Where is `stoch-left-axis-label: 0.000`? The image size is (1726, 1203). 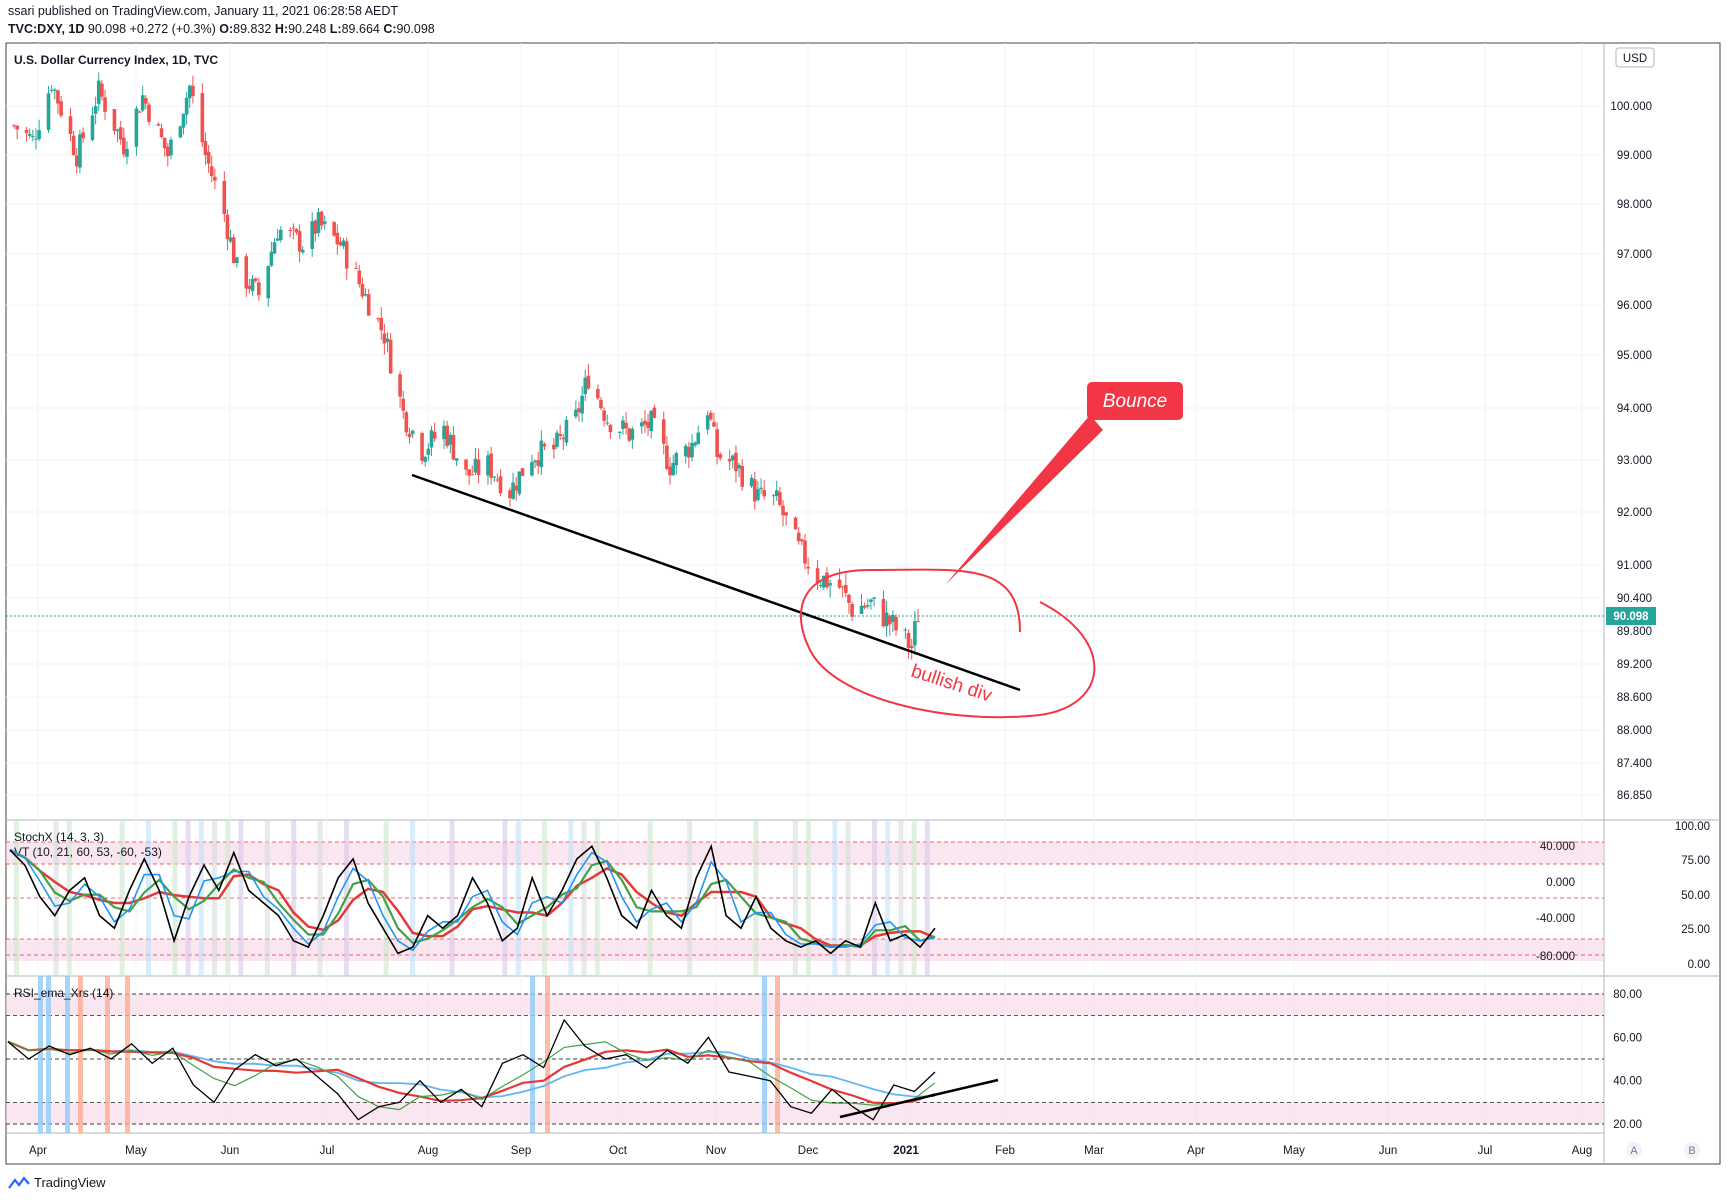 stoch-left-axis-label: 0.000 is located at coordinates (1560, 883).